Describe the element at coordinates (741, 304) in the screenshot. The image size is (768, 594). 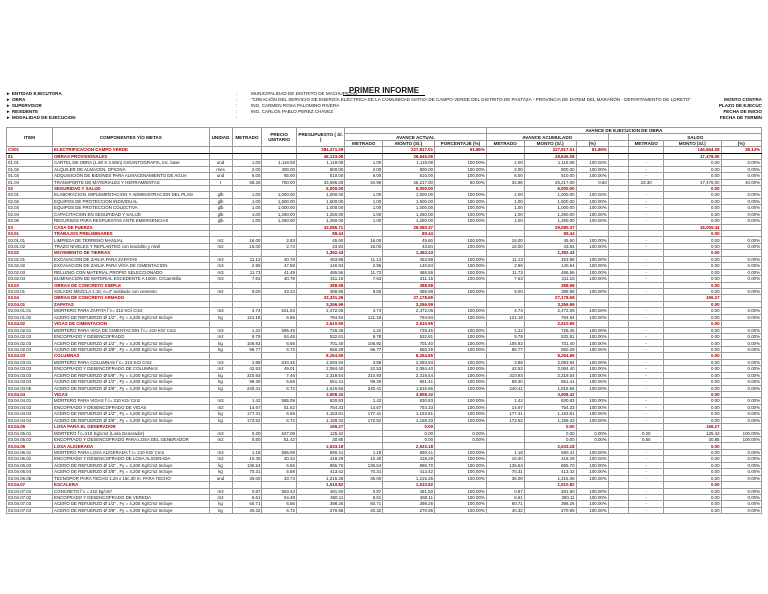
I see `saldo-pct-cell` at that location.